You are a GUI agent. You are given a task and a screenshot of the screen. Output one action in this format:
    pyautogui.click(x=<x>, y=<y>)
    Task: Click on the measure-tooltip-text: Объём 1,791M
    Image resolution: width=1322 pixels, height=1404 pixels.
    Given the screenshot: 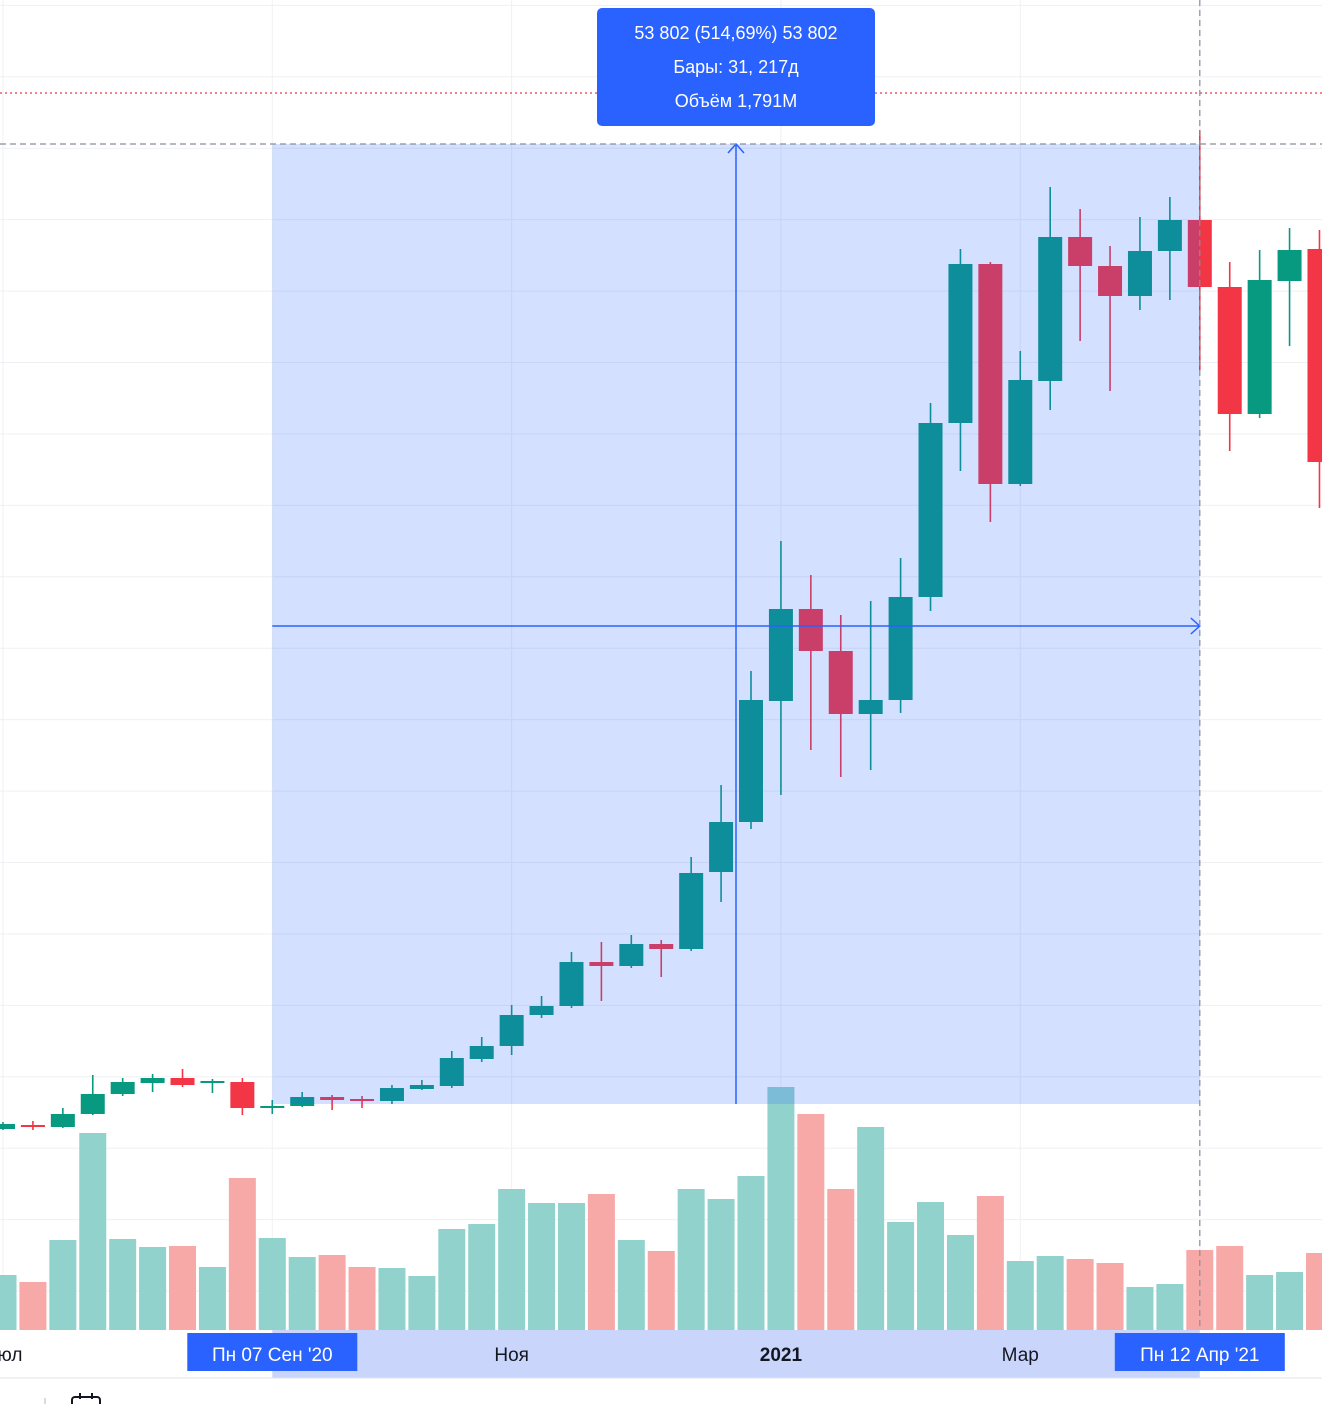 What is the action you would take?
    pyautogui.click(x=736, y=101)
    